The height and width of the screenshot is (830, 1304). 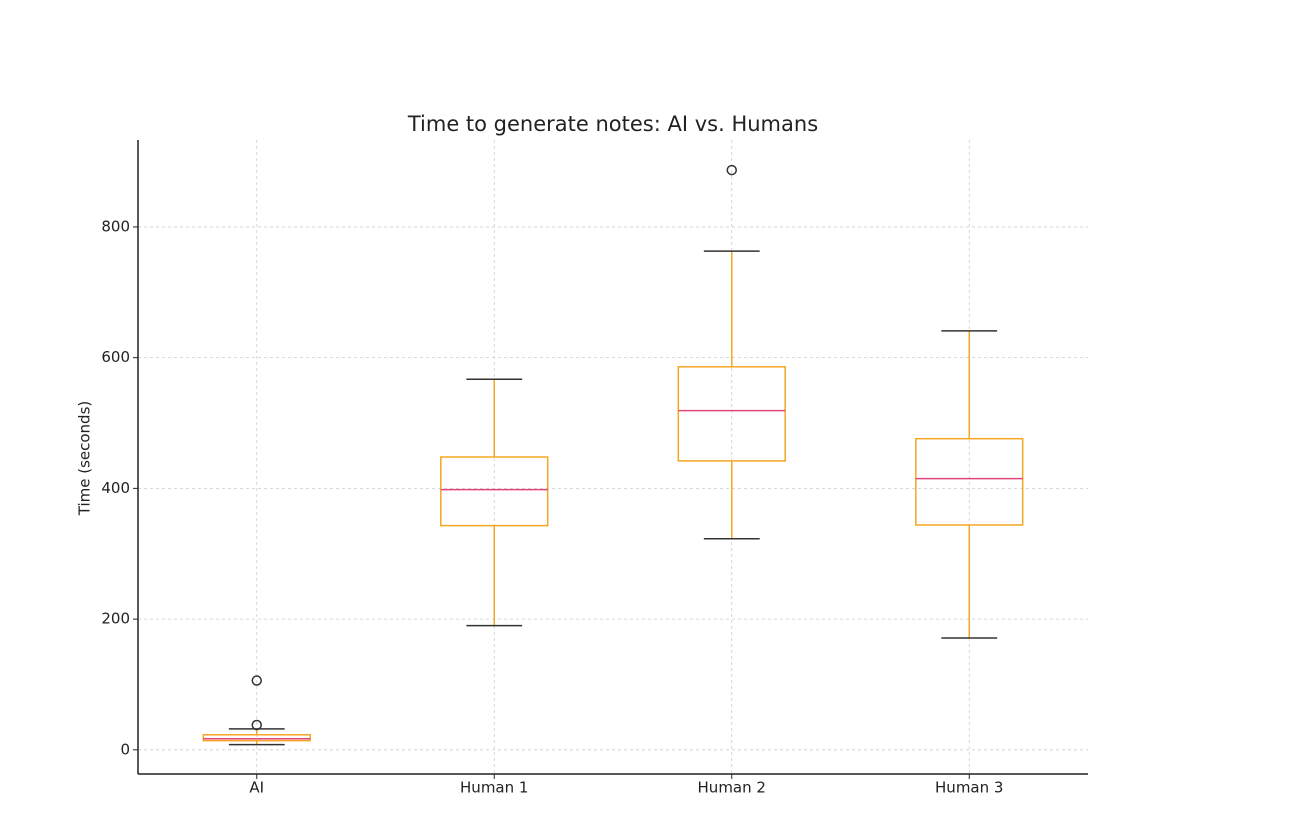 What do you see at coordinates (115, 226) in the screenshot?
I see `y-tick-label: 800` at bounding box center [115, 226].